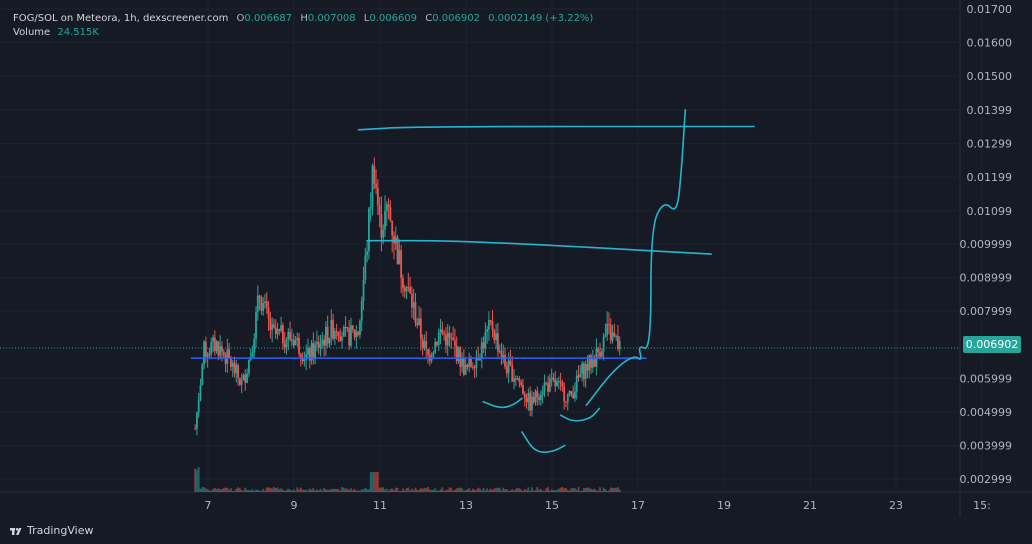 This screenshot has height=544, width=1032. What do you see at coordinates (992, 344) in the screenshot?
I see `last-price-tag: 0.006902` at bounding box center [992, 344].